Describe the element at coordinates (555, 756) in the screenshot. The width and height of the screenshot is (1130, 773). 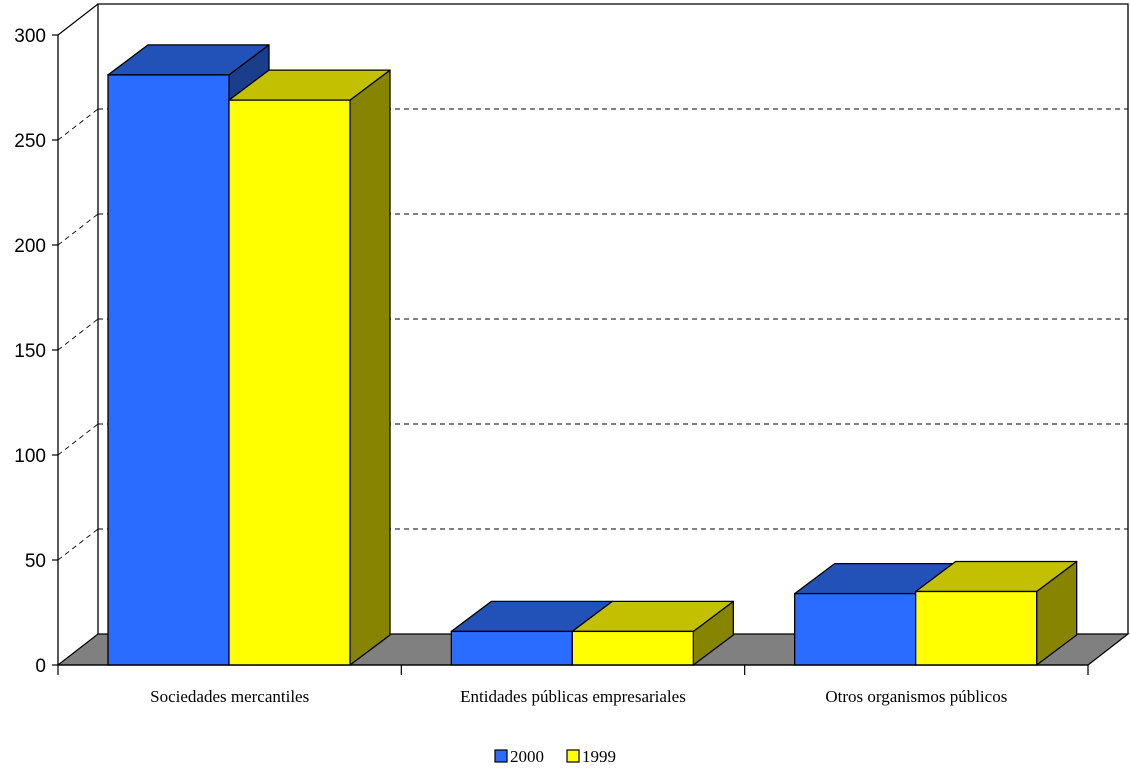
I see `legend: 2000 1999` at that location.